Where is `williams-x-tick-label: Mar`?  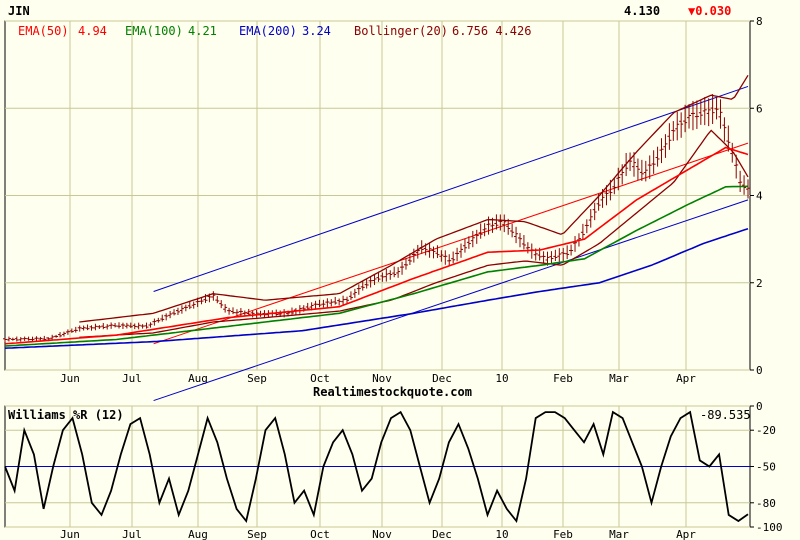
williams-x-tick-label: Mar is located at coordinates (619, 534).